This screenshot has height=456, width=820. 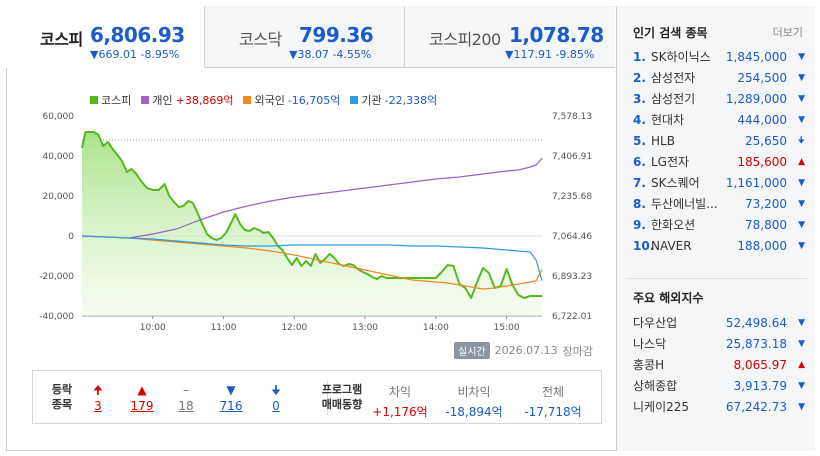 I want to click on rank: 1., so click(x=639, y=56).